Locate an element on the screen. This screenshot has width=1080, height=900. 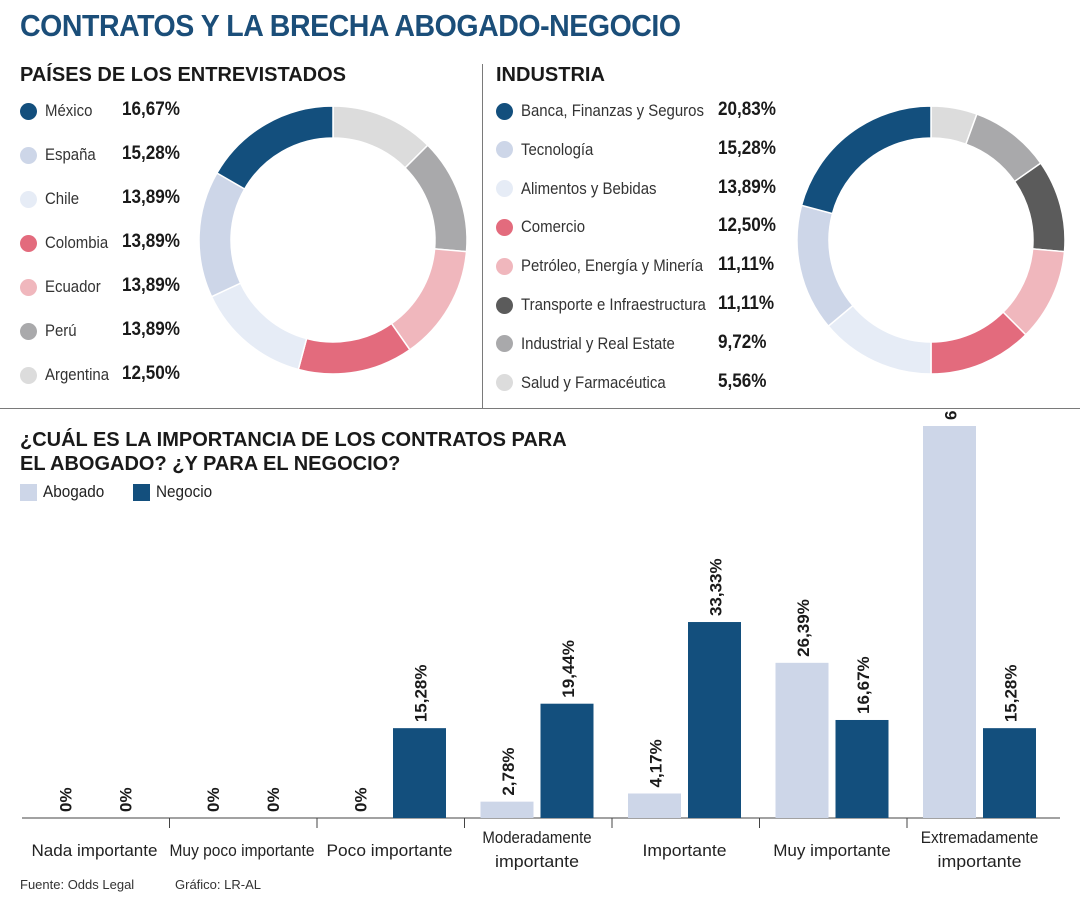
legend-negocio-swatch is located at coordinates (141, 492).